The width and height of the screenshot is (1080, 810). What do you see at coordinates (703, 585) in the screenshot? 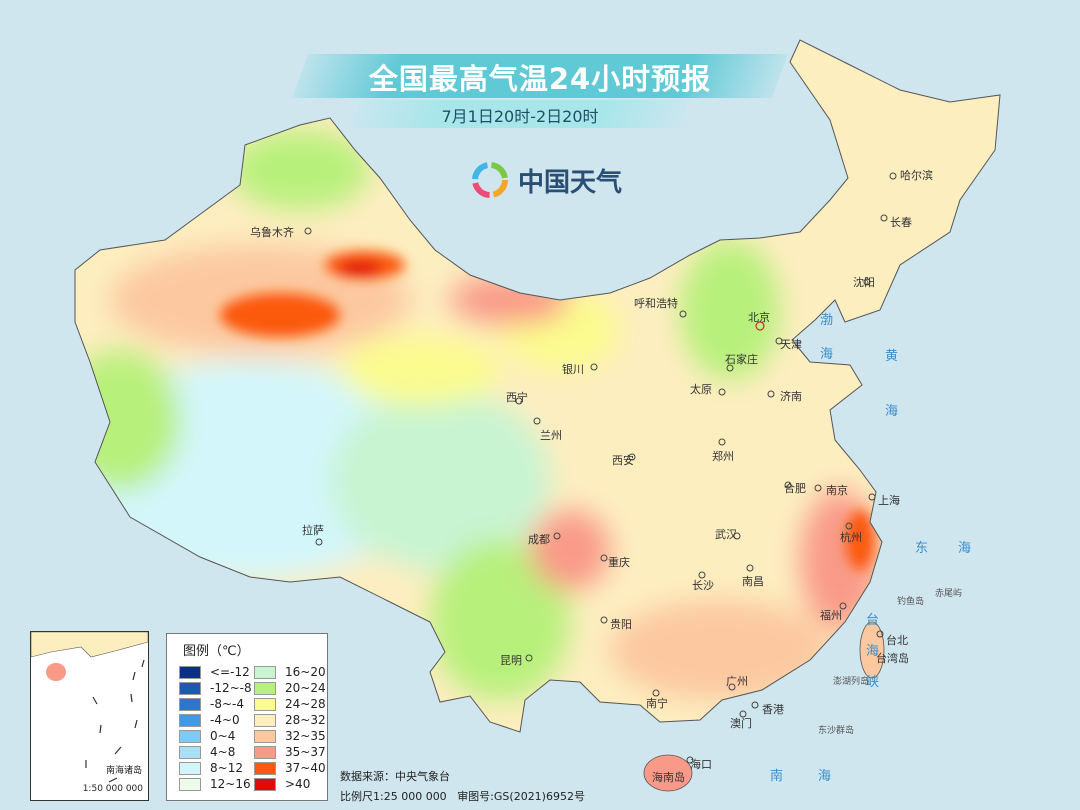
I see `city-label: 长沙` at bounding box center [703, 585].